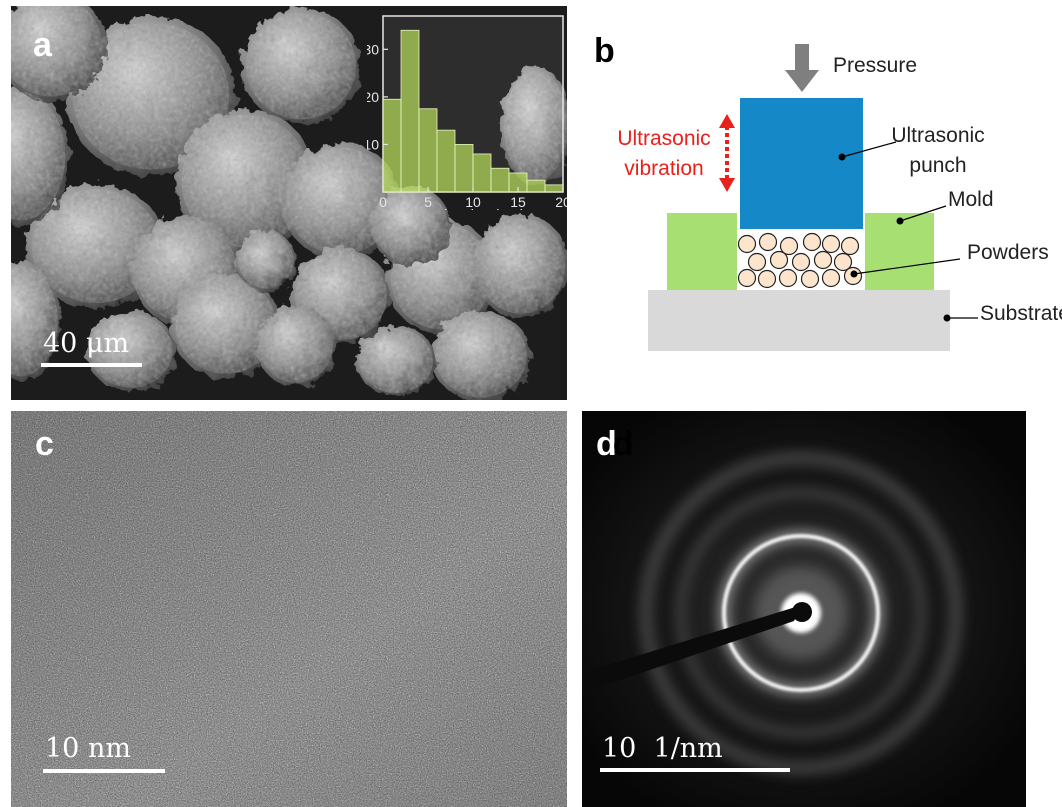 The height and width of the screenshot is (807, 1062). What do you see at coordinates (44, 444) in the screenshot?
I see `panel-label-c: c` at bounding box center [44, 444].